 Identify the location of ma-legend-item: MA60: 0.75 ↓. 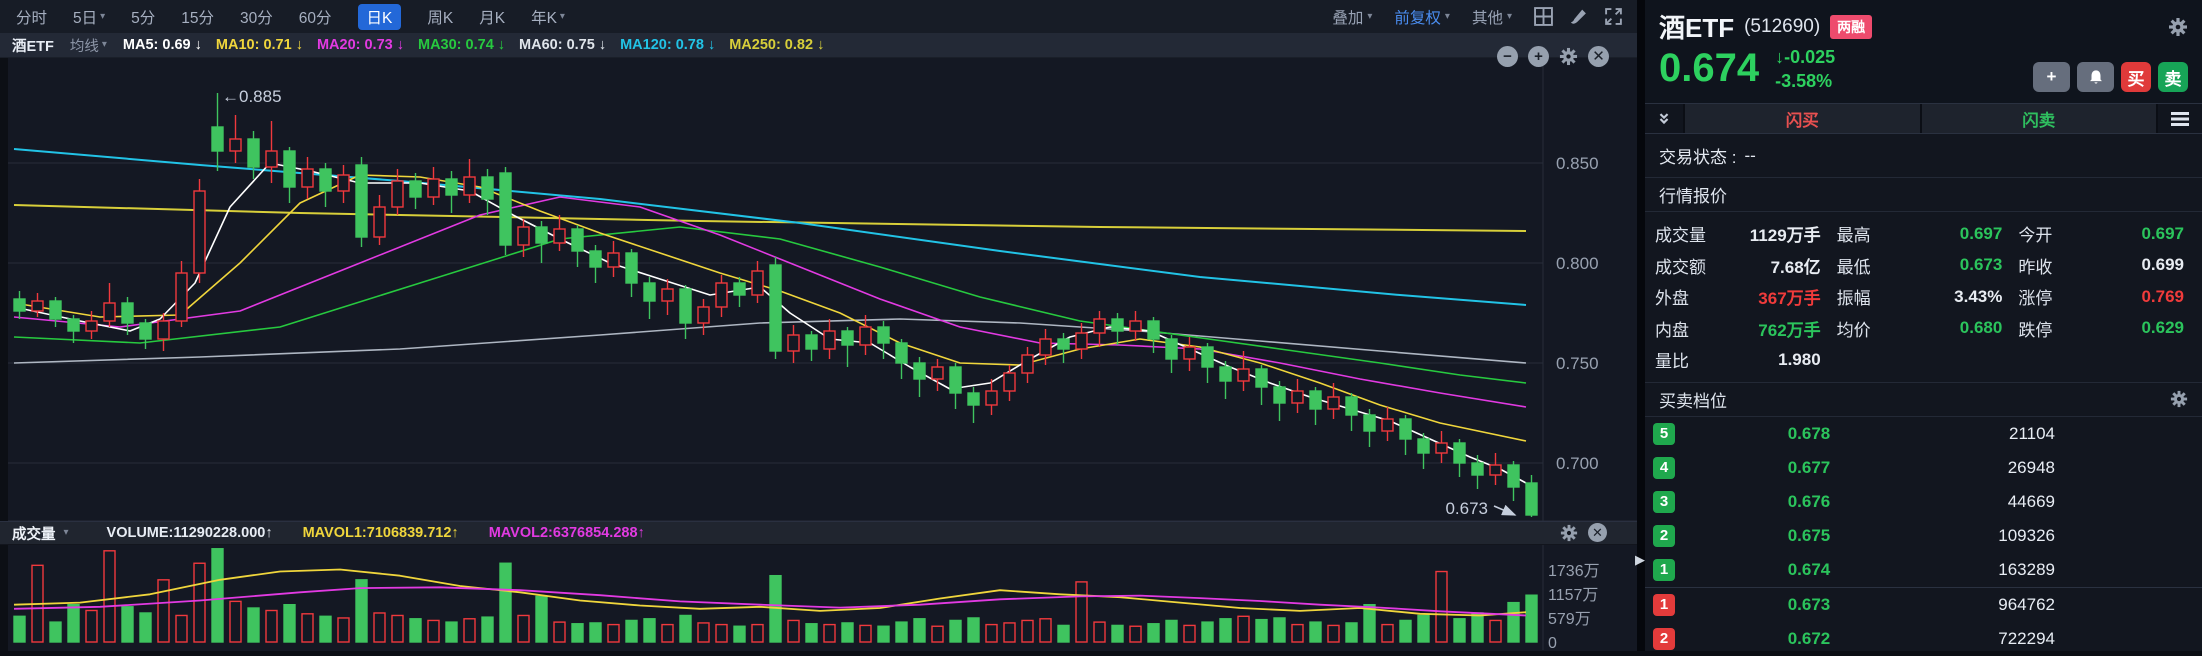
(563, 45).